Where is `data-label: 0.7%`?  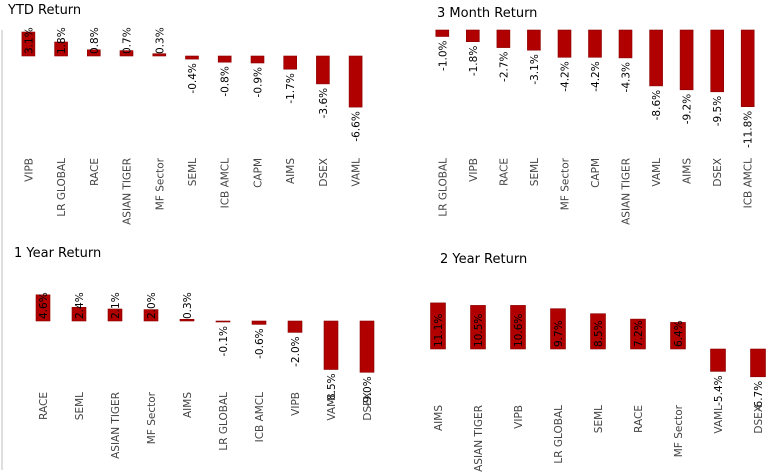 data-label: 0.7% is located at coordinates (128, 40).